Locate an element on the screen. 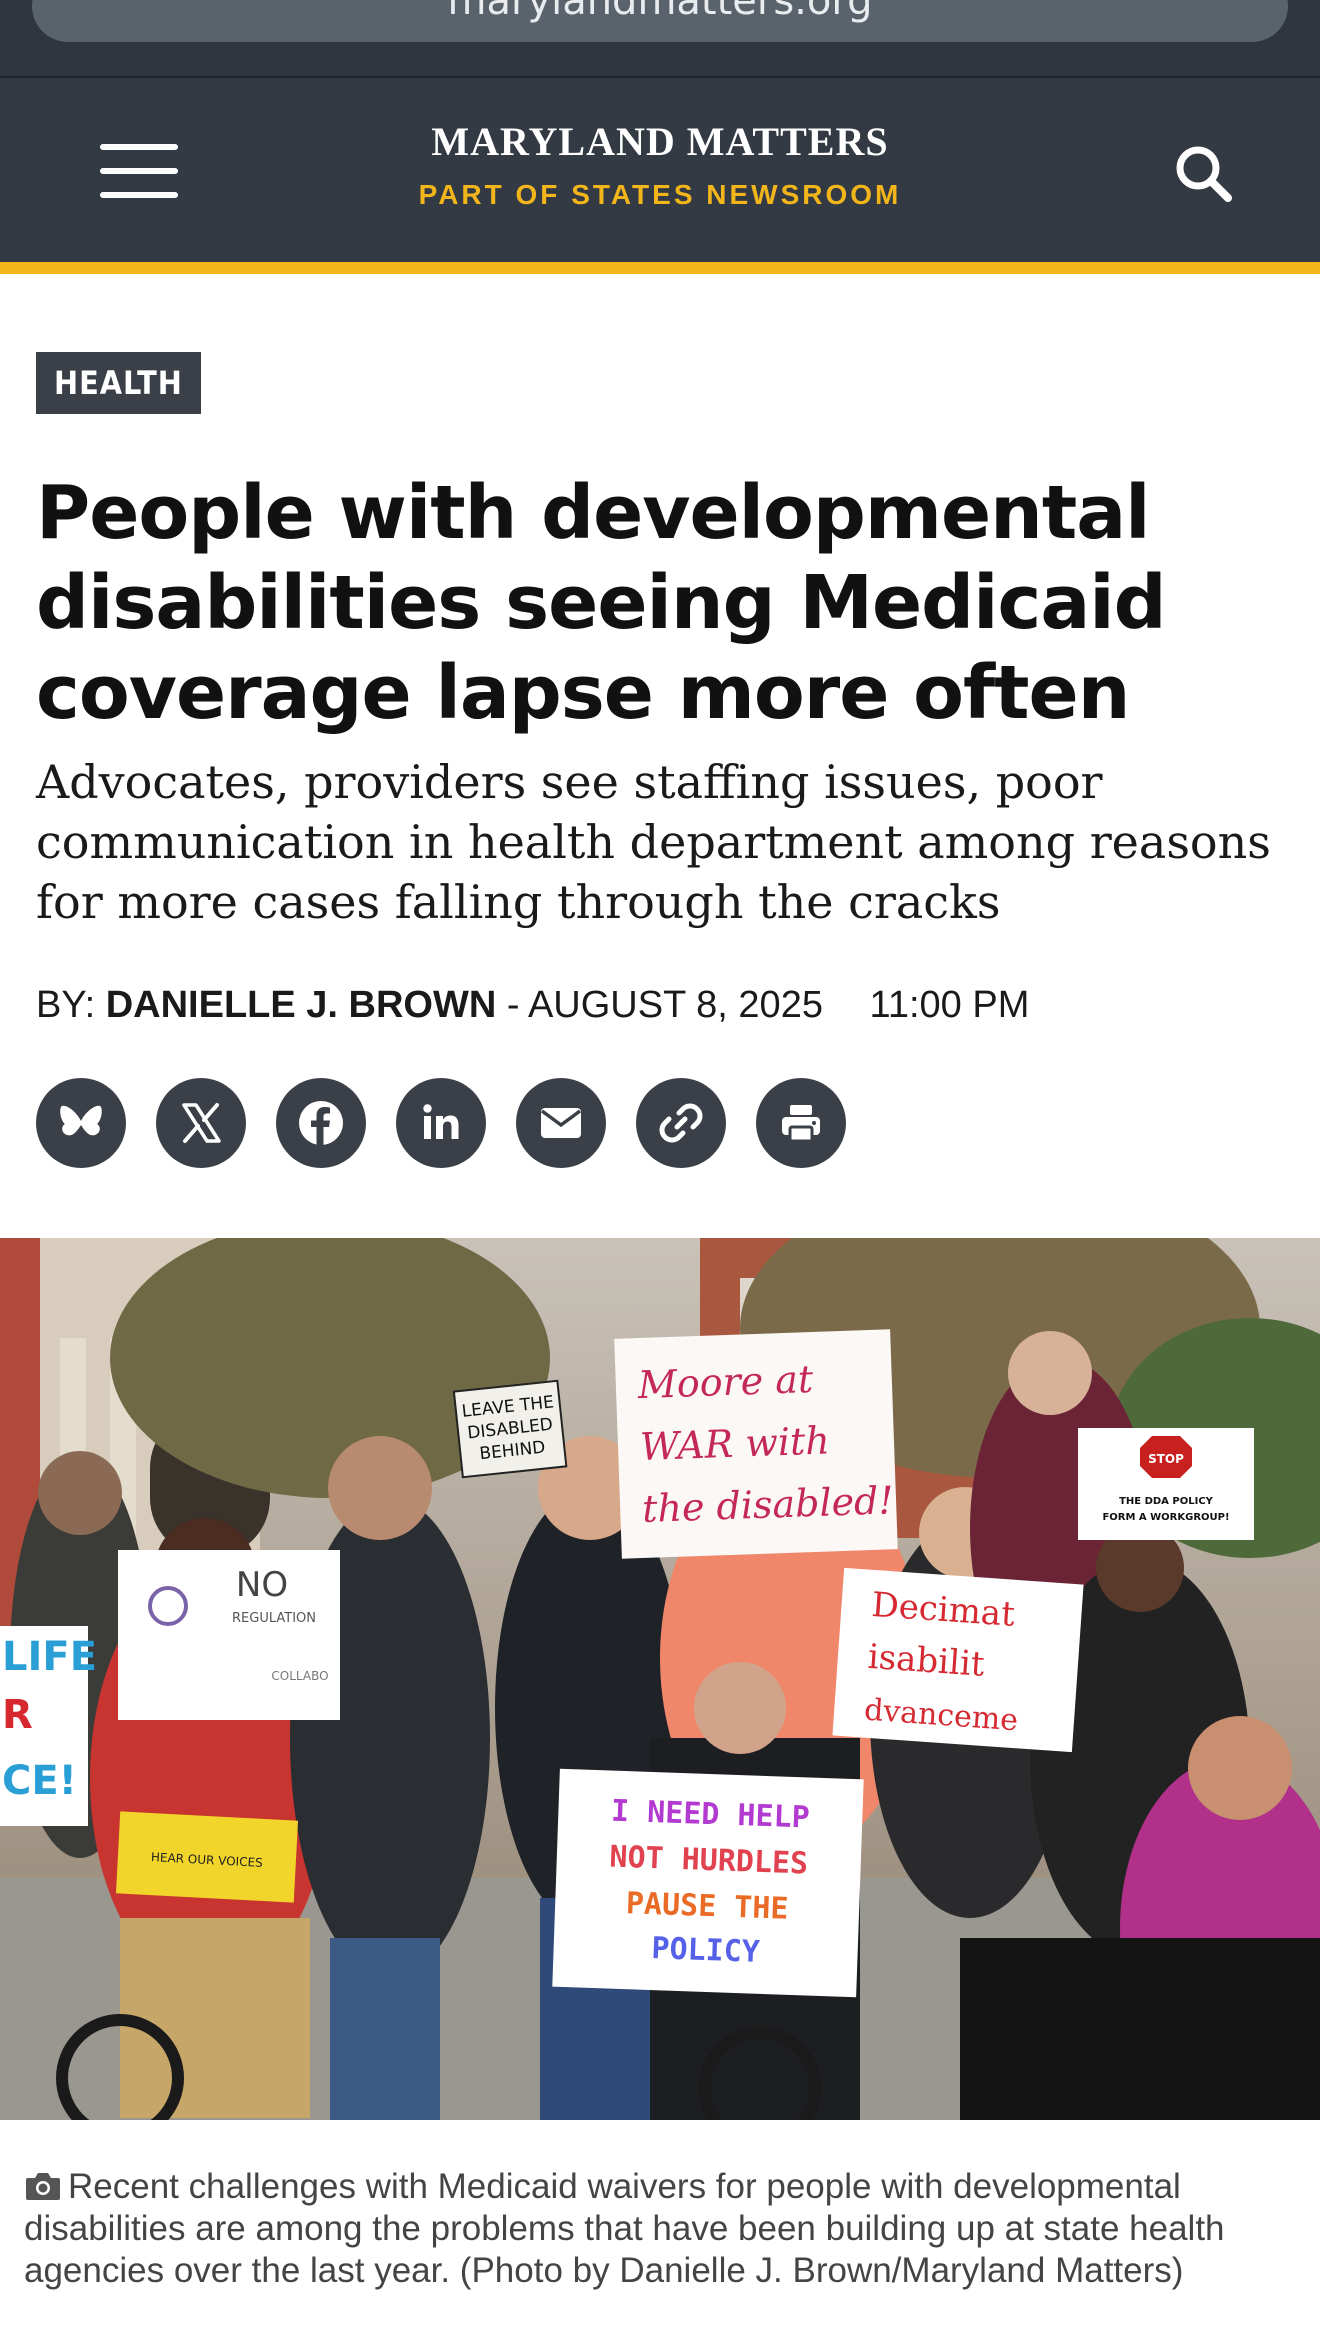 The image size is (1320, 2346). butterfly-icon is located at coordinates (81, 1120).